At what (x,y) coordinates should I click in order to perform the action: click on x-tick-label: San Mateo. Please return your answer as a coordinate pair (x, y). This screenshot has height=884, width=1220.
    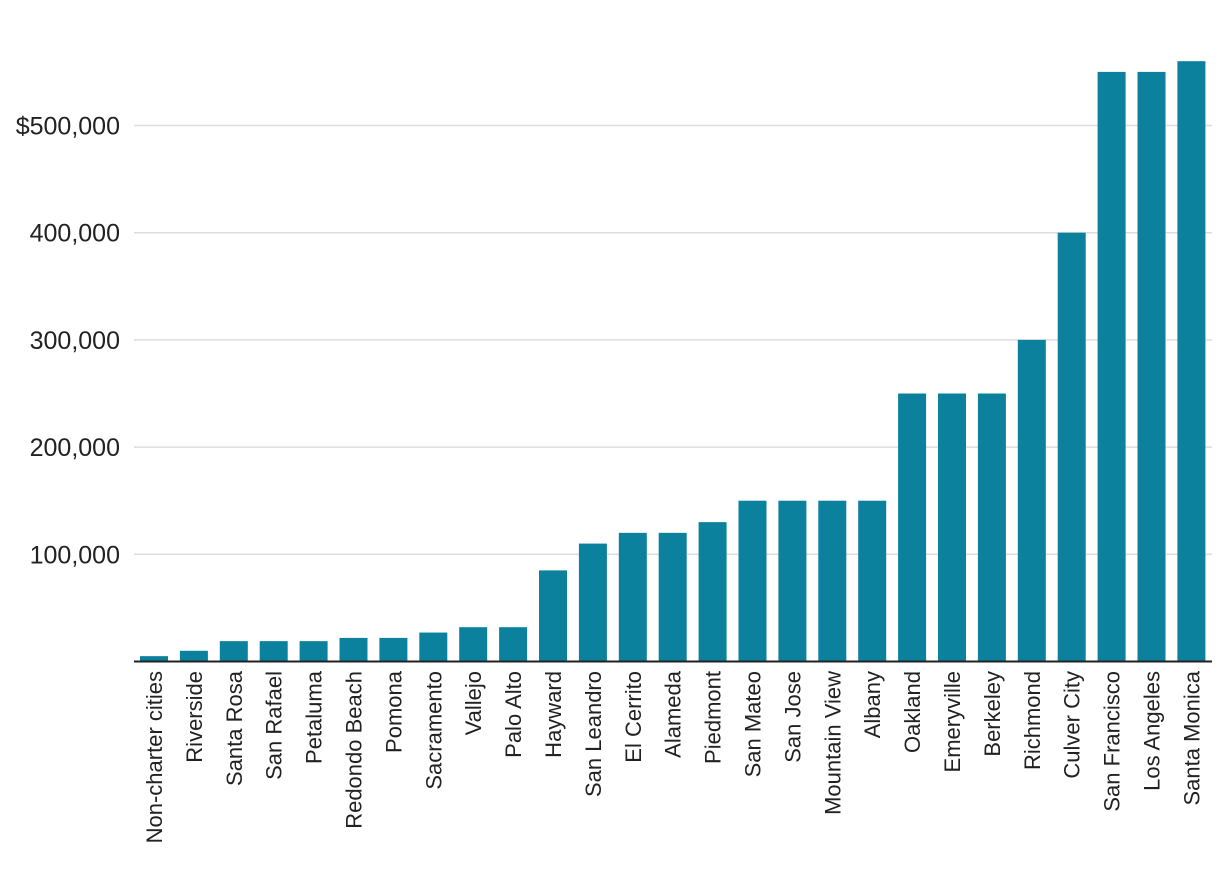
    Looking at the image, I should click on (753, 724).